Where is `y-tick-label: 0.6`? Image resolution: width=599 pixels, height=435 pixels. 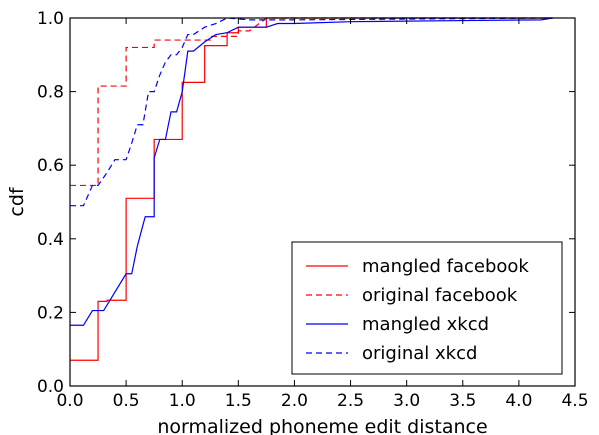
y-tick-label: 0.6 is located at coordinates (50, 166).